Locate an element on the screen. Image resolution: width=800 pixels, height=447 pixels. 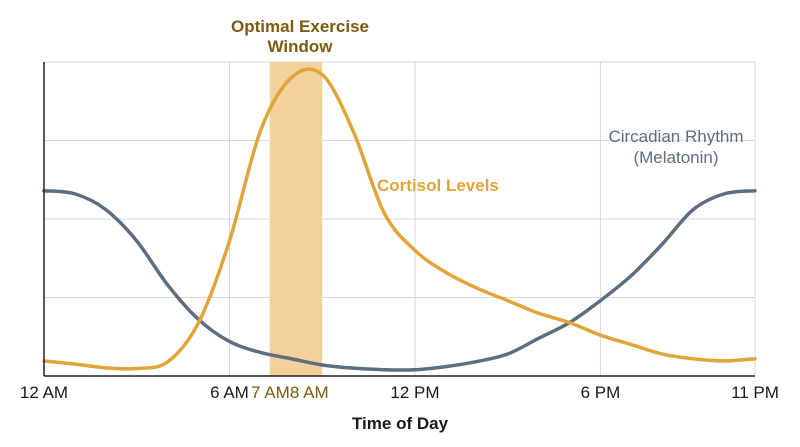
x-highlight-tick-label-1: 8 AM is located at coordinates (309, 392).